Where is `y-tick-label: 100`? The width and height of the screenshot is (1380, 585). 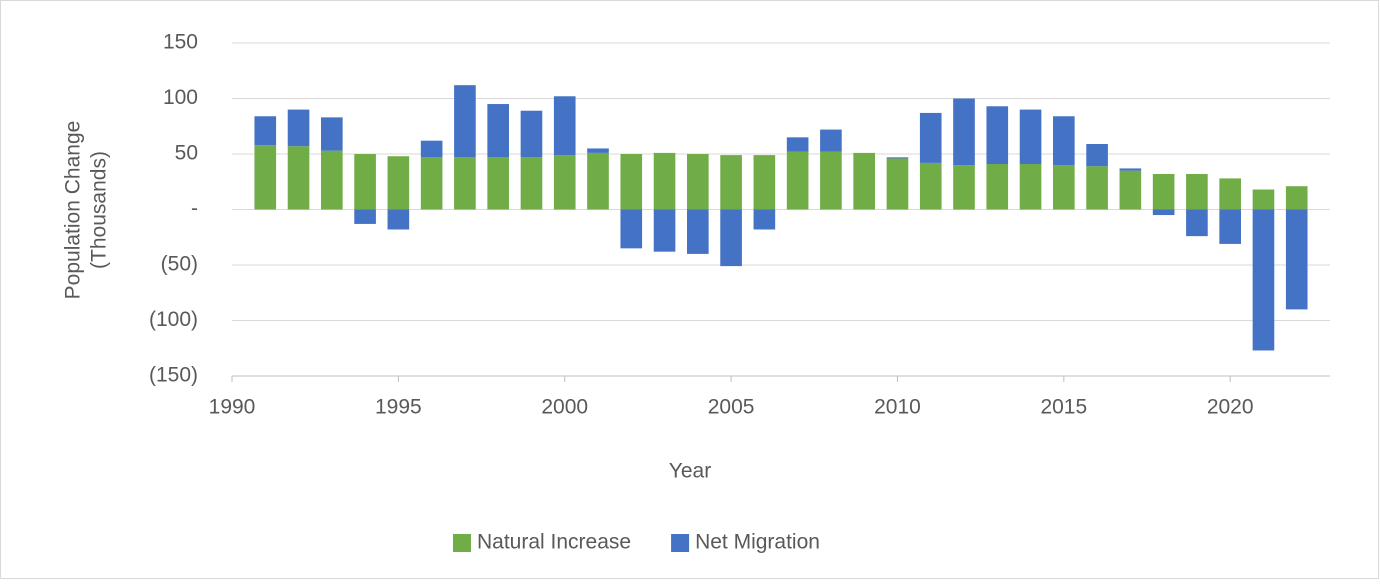 y-tick-label: 100 is located at coordinates (180, 97).